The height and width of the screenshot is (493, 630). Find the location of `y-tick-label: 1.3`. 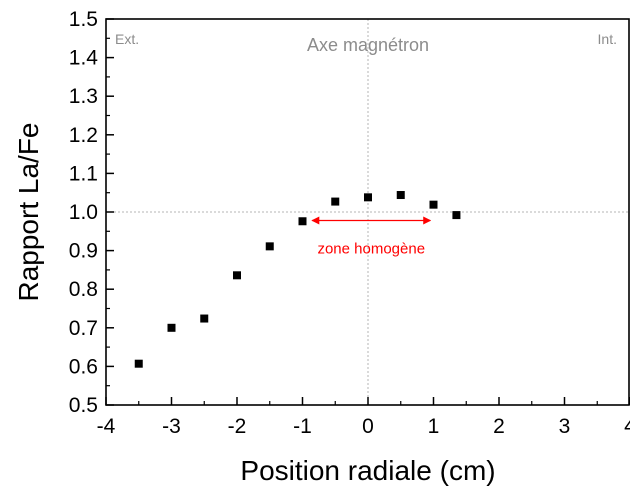

y-tick-label: 1.3 is located at coordinates (83, 96).